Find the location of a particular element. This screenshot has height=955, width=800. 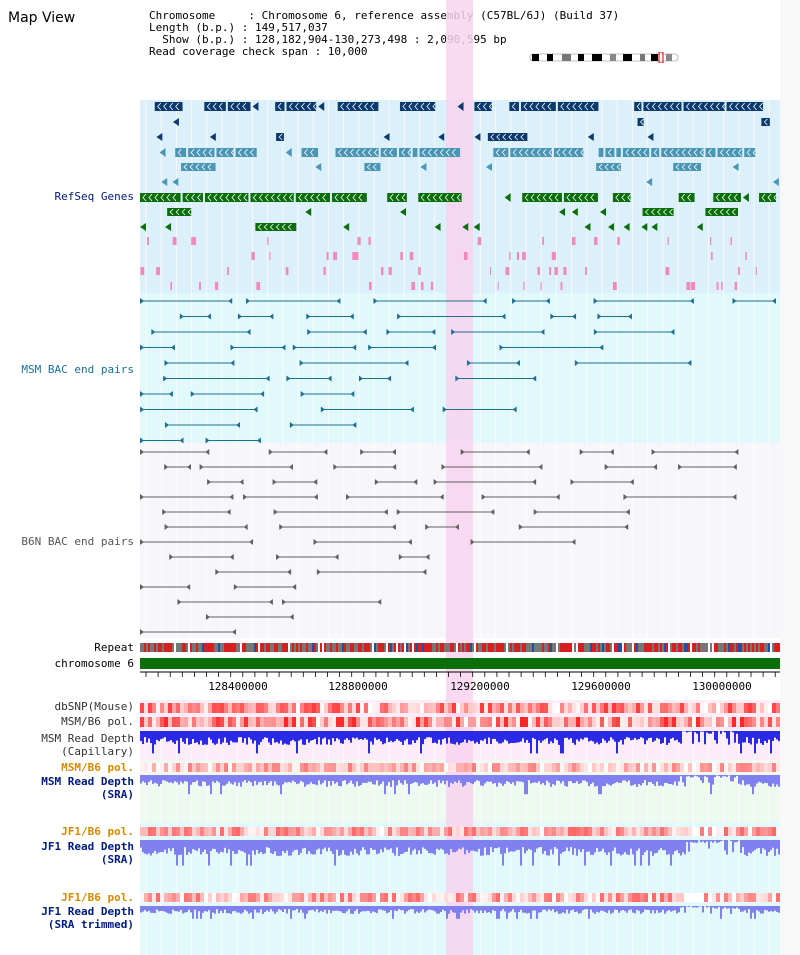

track-label-jf1-depth-trimmed: JF1 Read Depth is located at coordinates (87, 911).